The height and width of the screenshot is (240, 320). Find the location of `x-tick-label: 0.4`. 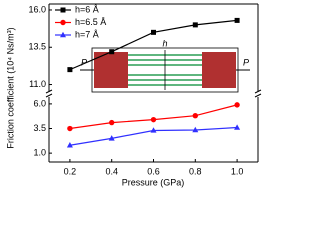

x-tick-label: 0.4 is located at coordinates (111, 171).